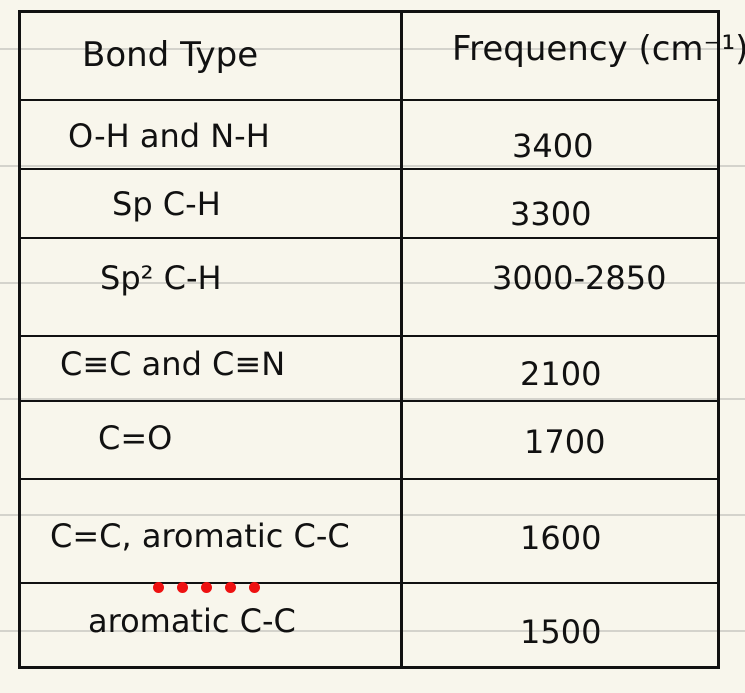  What do you see at coordinates (579, 278) in the screenshot?
I see `frequency-cell: 3000-2850` at bounding box center [579, 278].